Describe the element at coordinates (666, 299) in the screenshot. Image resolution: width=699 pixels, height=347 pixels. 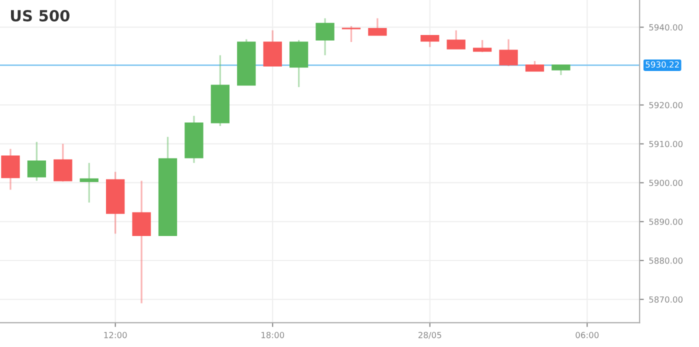
I see `y-tick-label: 5870.00` at that location.